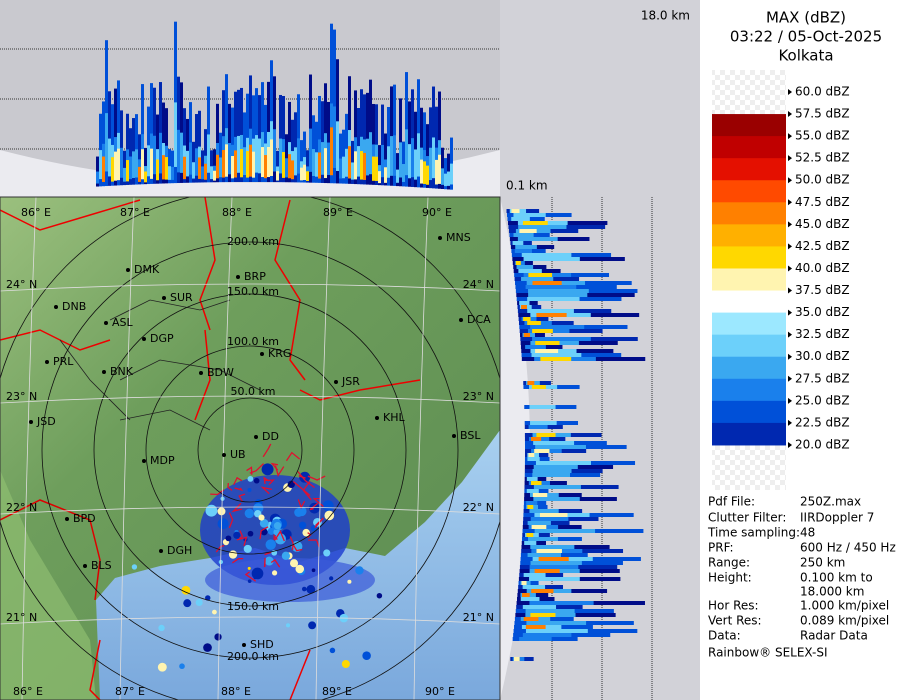 The image size is (906, 700). Describe the element at coordinates (225, 448) in the screenshot. I see `meridian` at that location.